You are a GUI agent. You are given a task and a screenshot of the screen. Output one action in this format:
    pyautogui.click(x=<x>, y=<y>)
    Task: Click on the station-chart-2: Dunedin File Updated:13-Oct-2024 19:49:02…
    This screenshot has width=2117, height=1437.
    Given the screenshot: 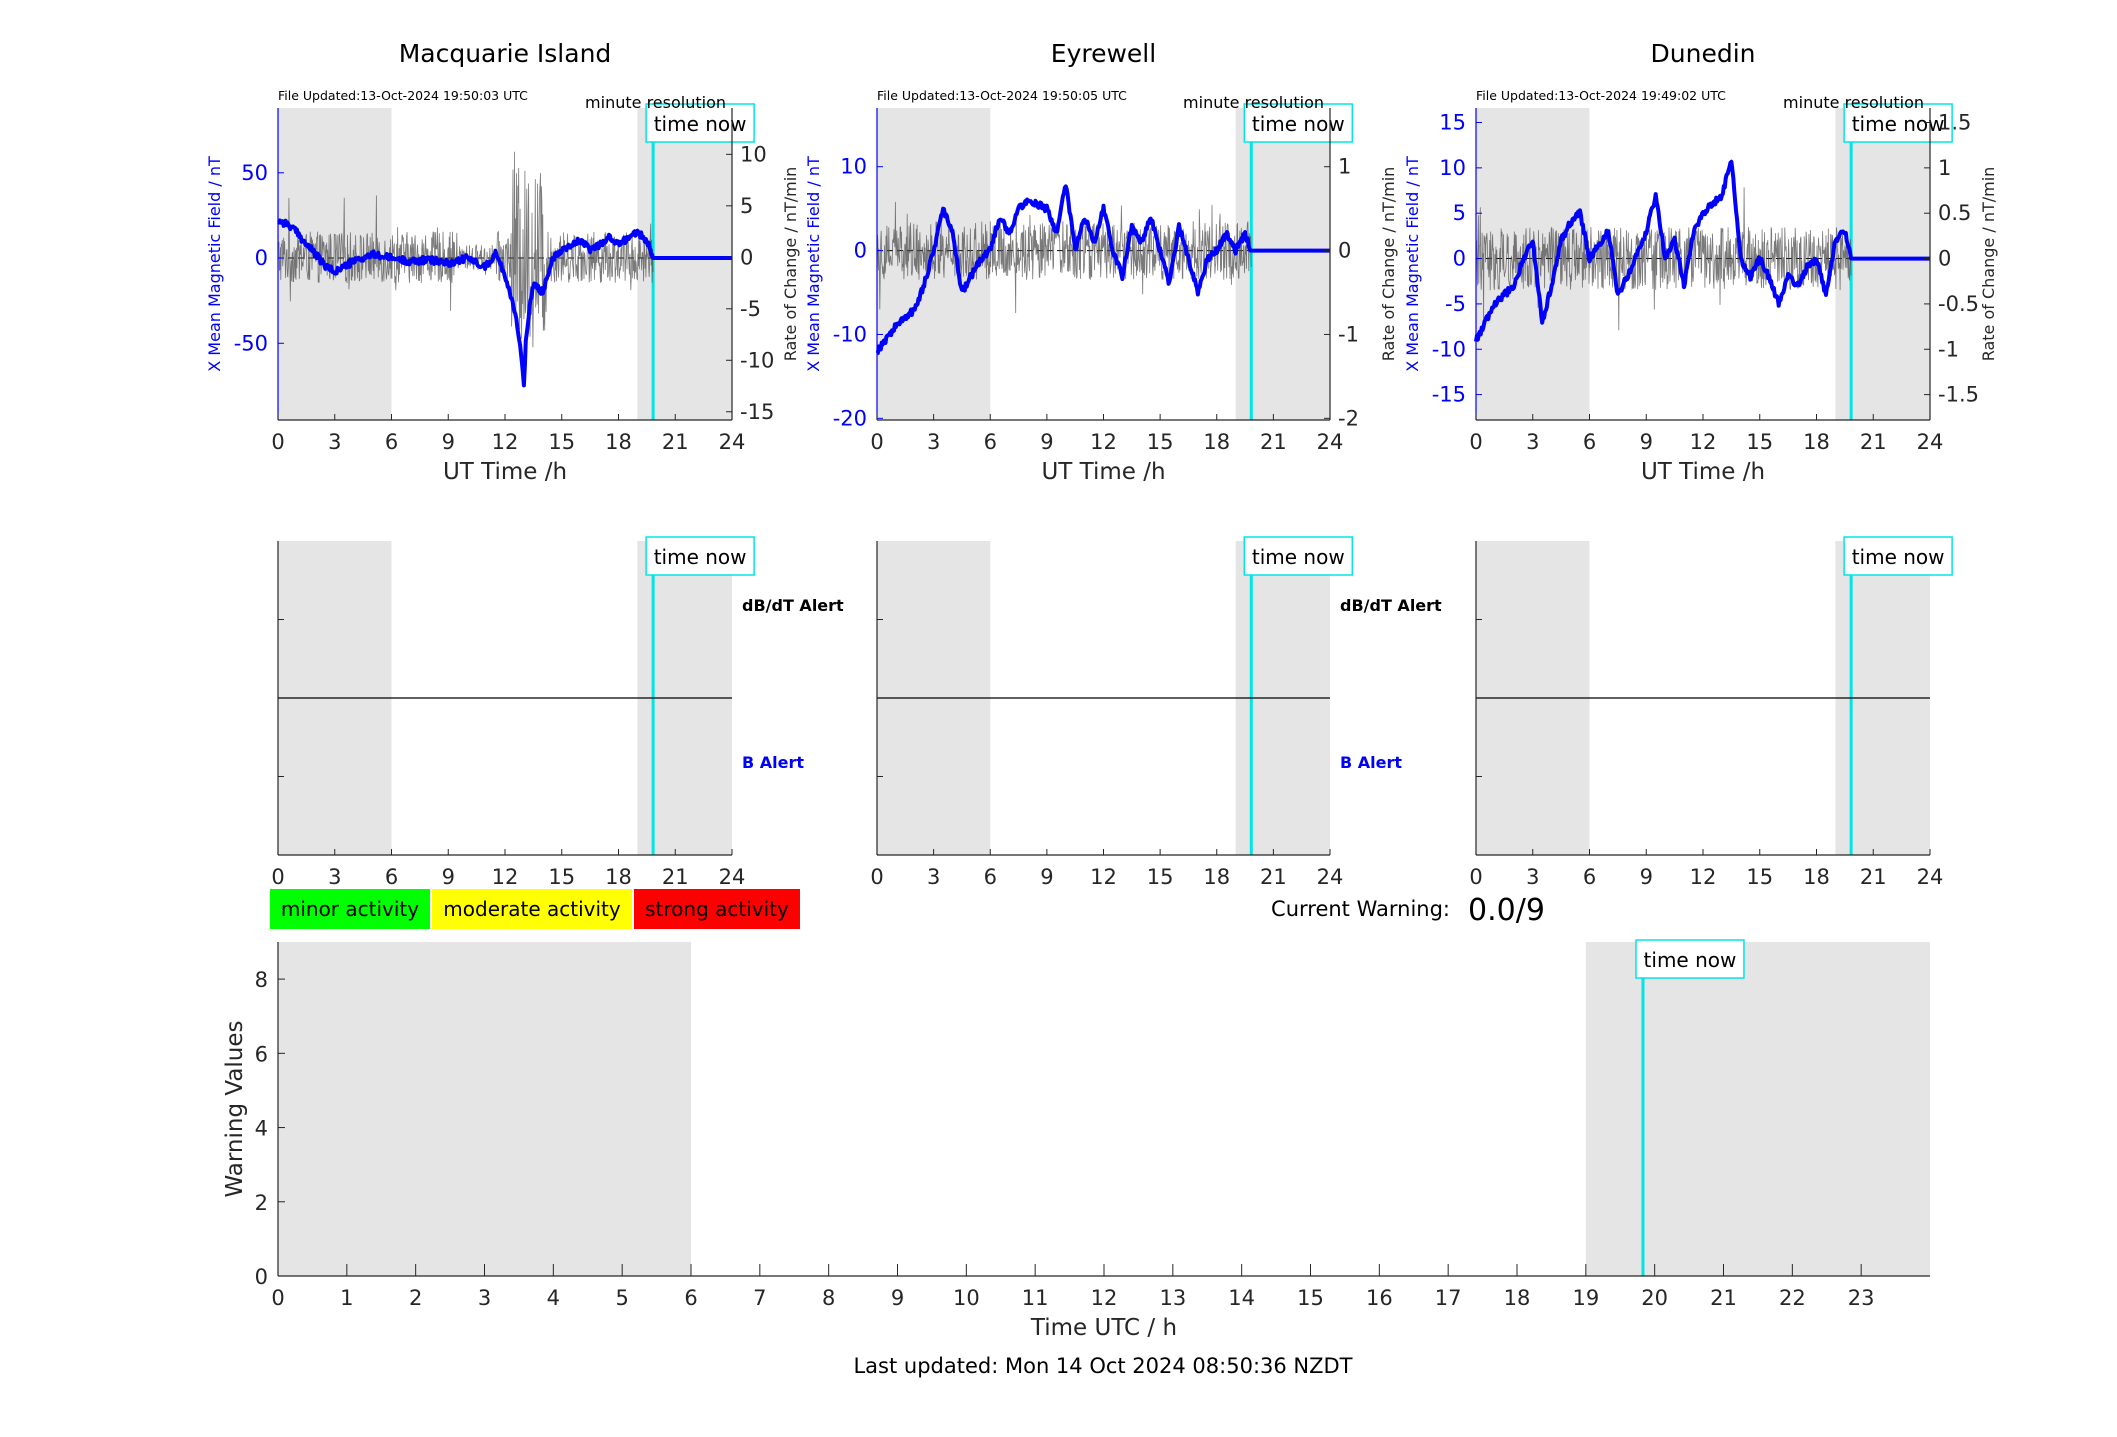 What is the action you would take?
    pyautogui.click(x=1700, y=262)
    